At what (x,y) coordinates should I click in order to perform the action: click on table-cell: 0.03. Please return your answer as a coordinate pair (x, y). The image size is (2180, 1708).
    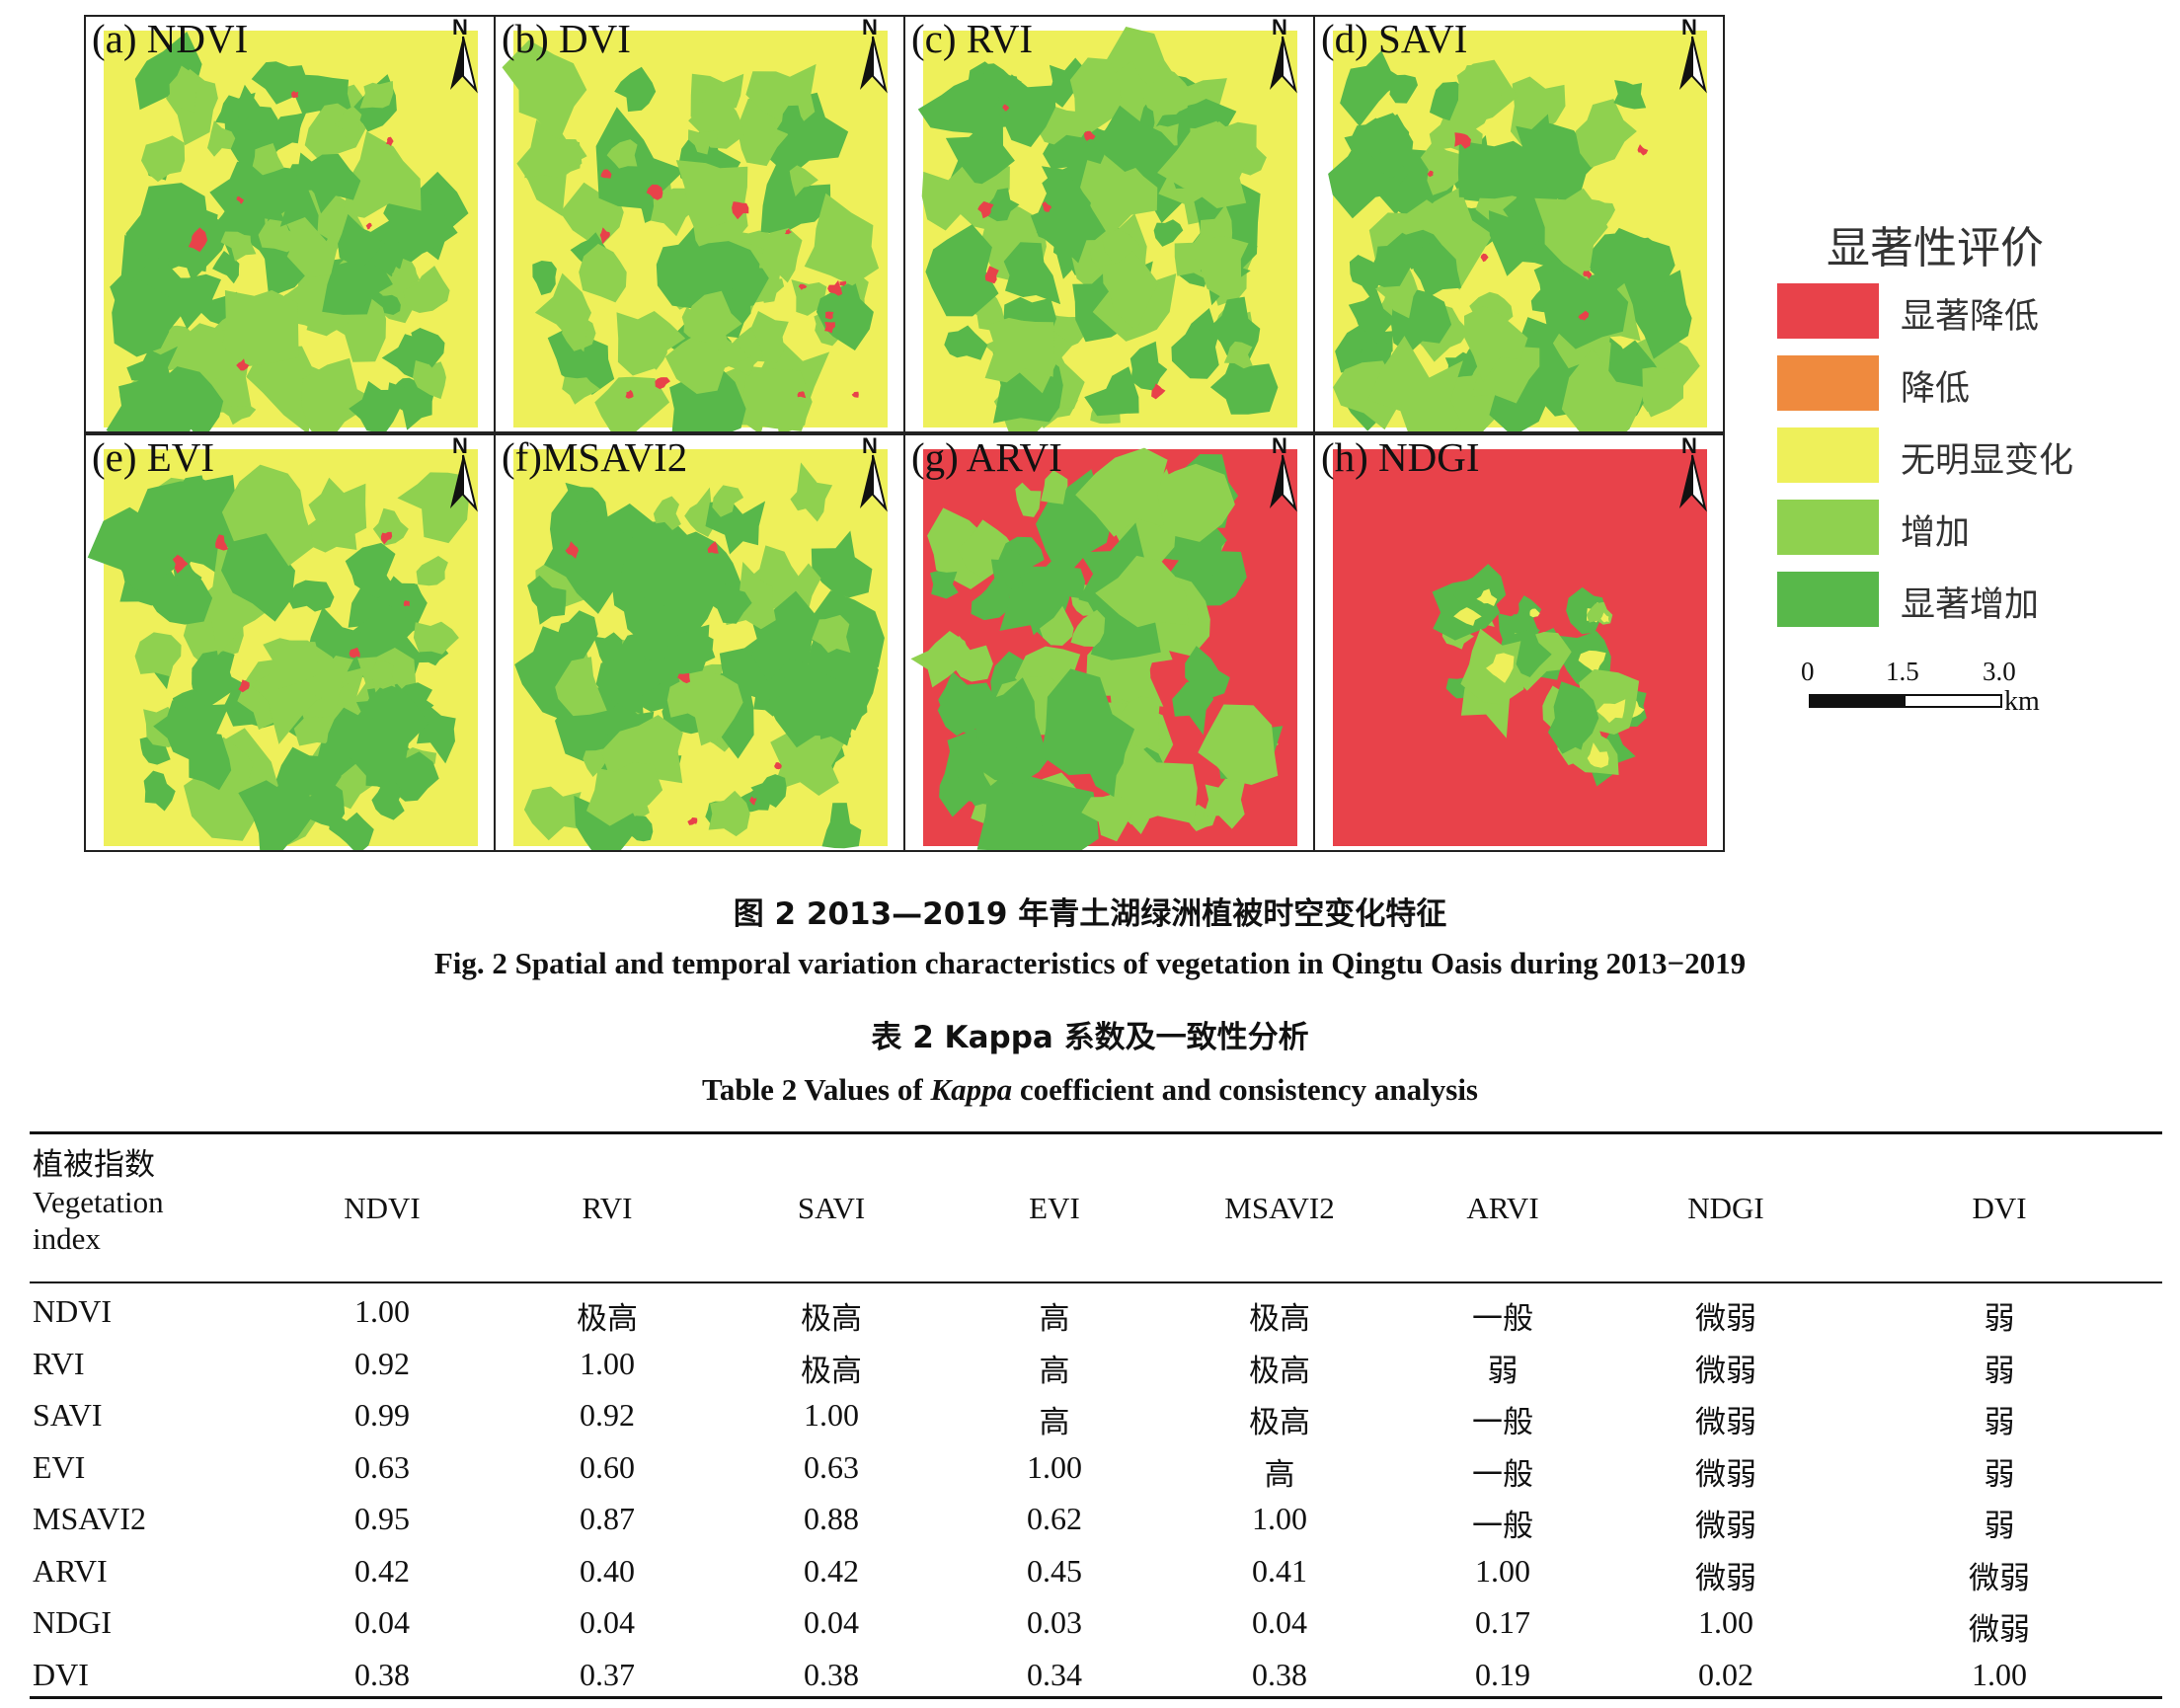
    Looking at the image, I should click on (1054, 1622).